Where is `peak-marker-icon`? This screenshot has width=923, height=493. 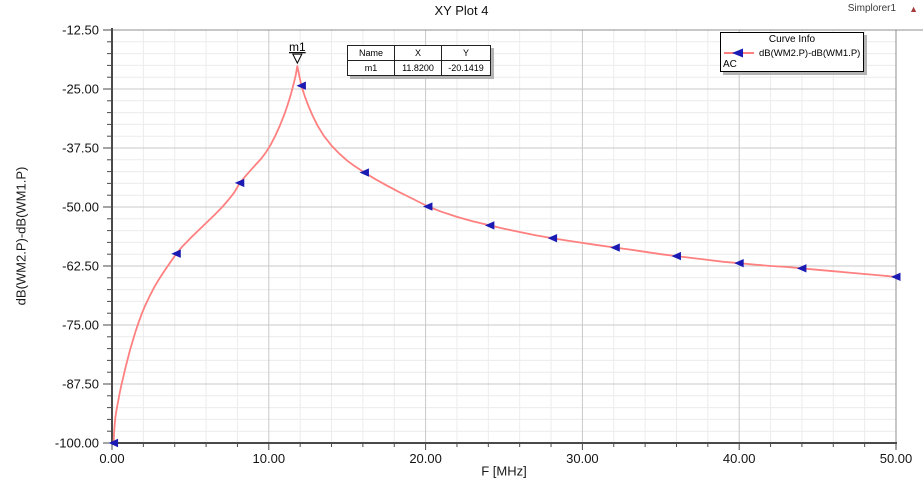
peak-marker-icon is located at coordinates (297, 59).